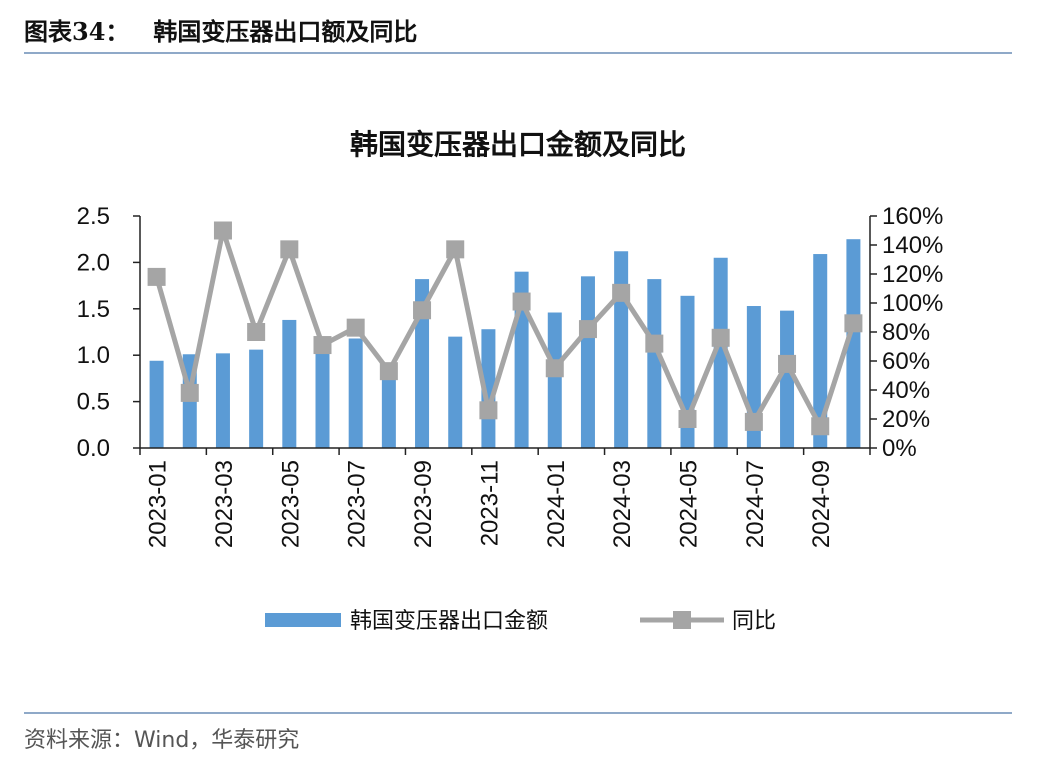 The image size is (1048, 760). Describe the element at coordinates (689, 504) in the screenshot. I see `x-tick-label: 2024-05` at that location.